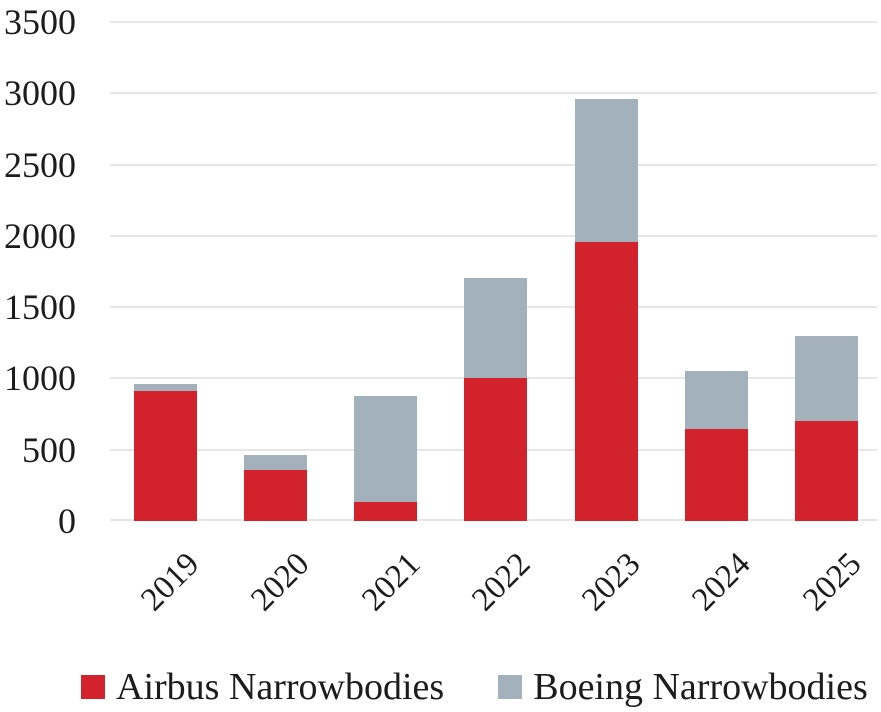 This screenshot has width=881, height=712. I want to click on legend-label-airbus: Airbus Narrowbodies, so click(280, 687).